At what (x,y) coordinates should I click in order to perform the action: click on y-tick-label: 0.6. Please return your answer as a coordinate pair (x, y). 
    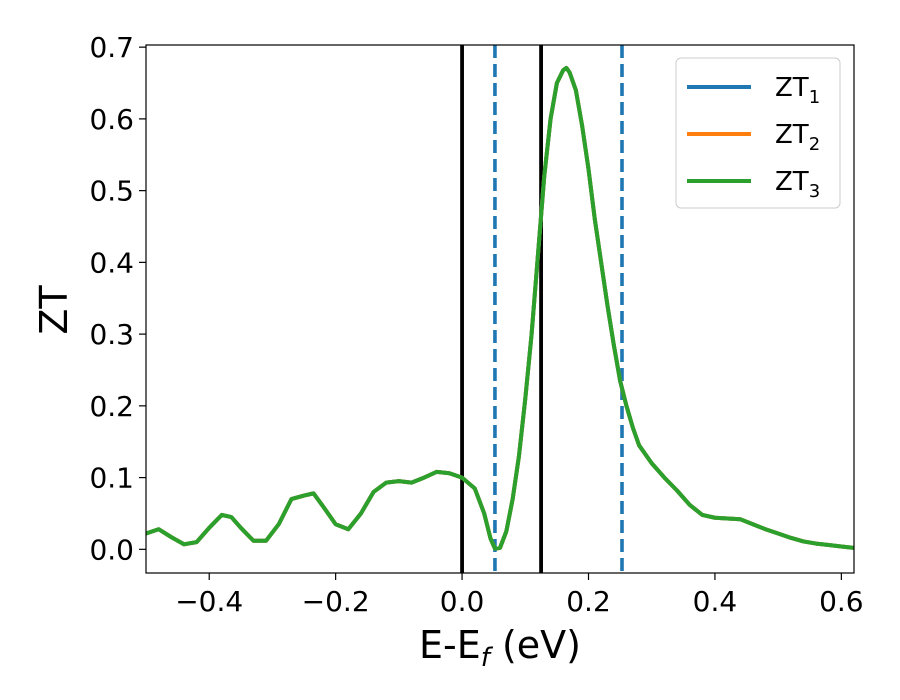
    Looking at the image, I should click on (111, 119).